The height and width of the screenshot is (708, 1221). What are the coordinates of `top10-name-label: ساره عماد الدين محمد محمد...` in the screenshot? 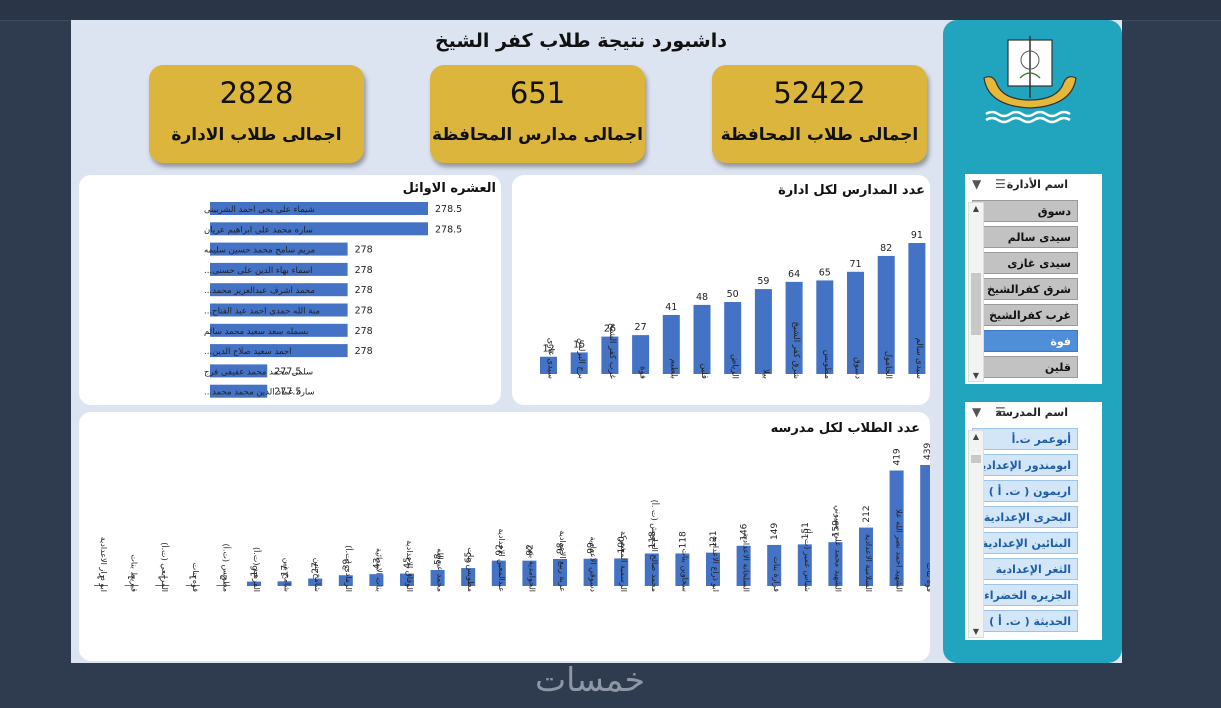 It's located at (259, 393).